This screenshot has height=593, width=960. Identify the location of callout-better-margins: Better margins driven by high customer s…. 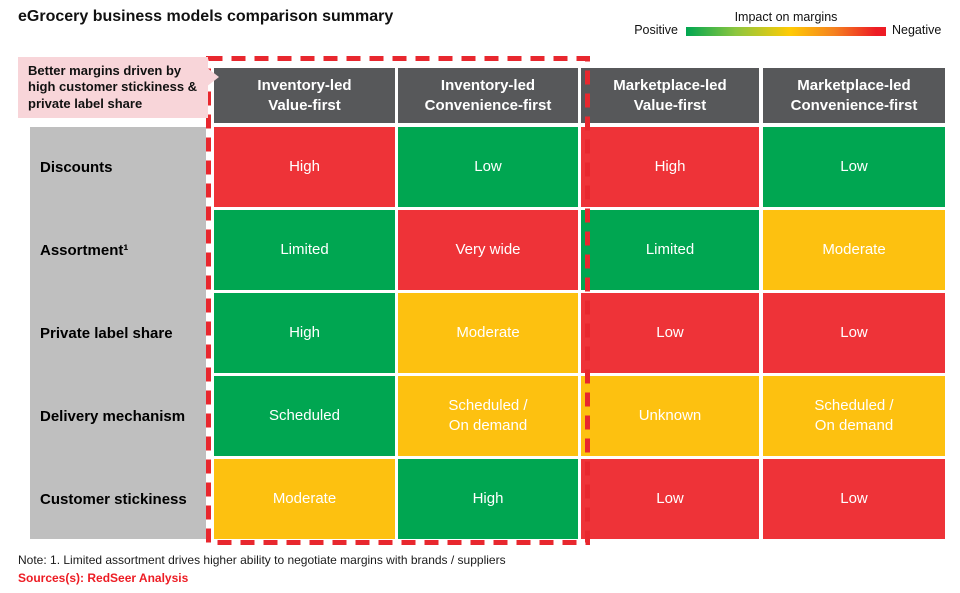
(113, 87).